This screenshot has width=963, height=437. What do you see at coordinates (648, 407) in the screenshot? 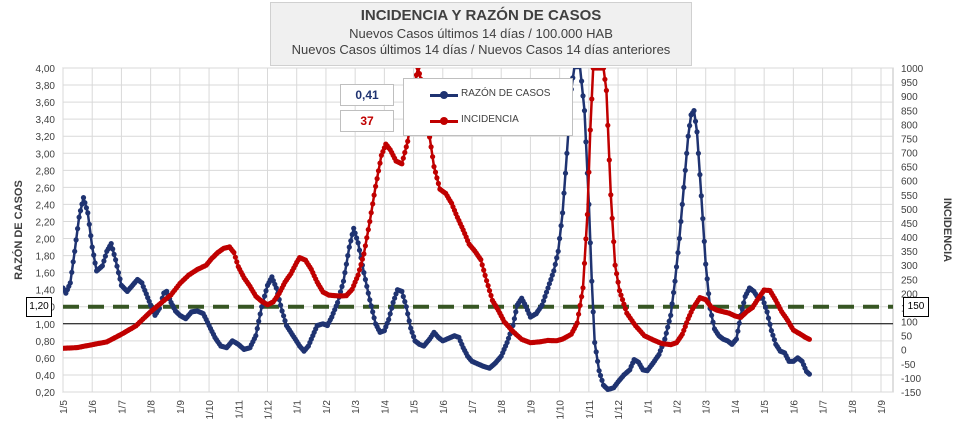
I see `x-tick-label: 1/1` at bounding box center [648, 407].